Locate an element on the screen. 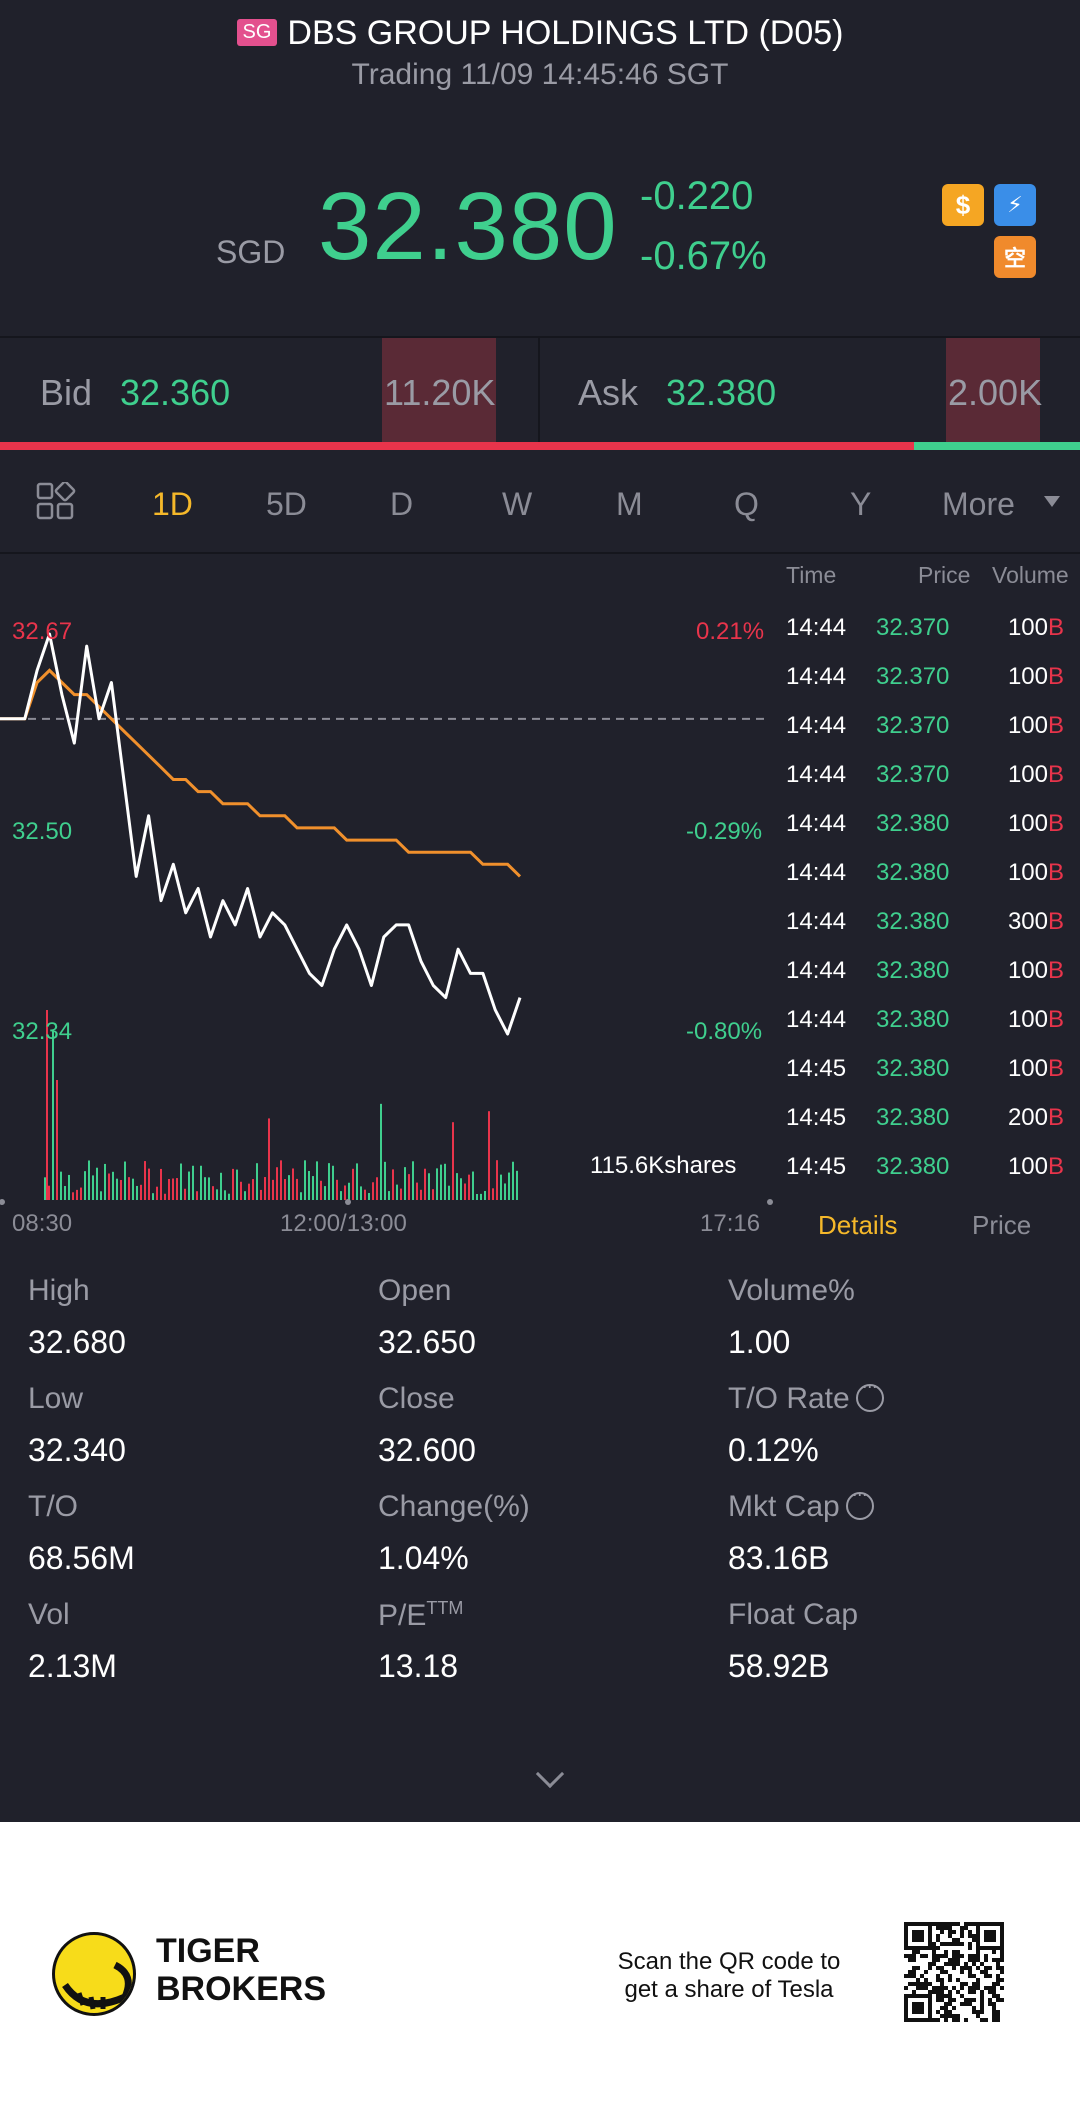 Image resolution: width=1080 pixels, height=2126 pixels. bid-ask-panel: Bid 32.360 11.20K Ask 32.380 2.00K is located at coordinates (540, 391).